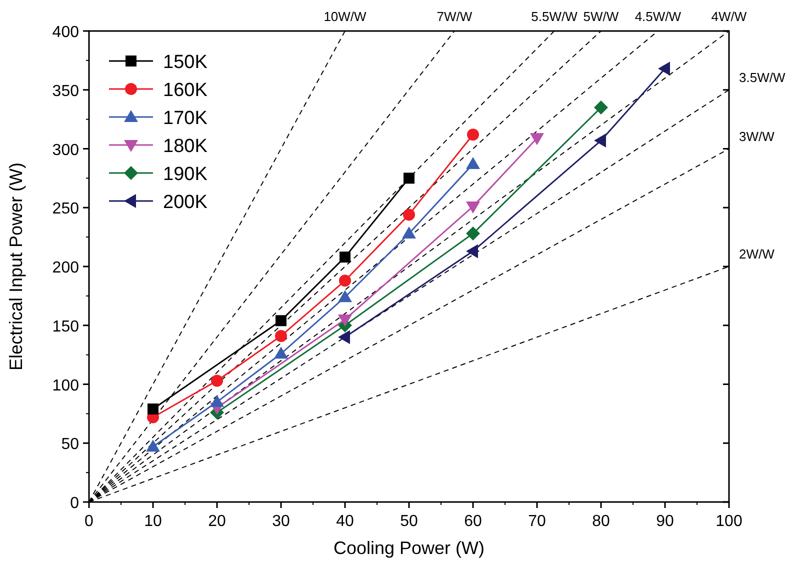 This screenshot has height=570, width=799. What do you see at coordinates (66, 91) in the screenshot?
I see `y-tick-label: 350` at bounding box center [66, 91].